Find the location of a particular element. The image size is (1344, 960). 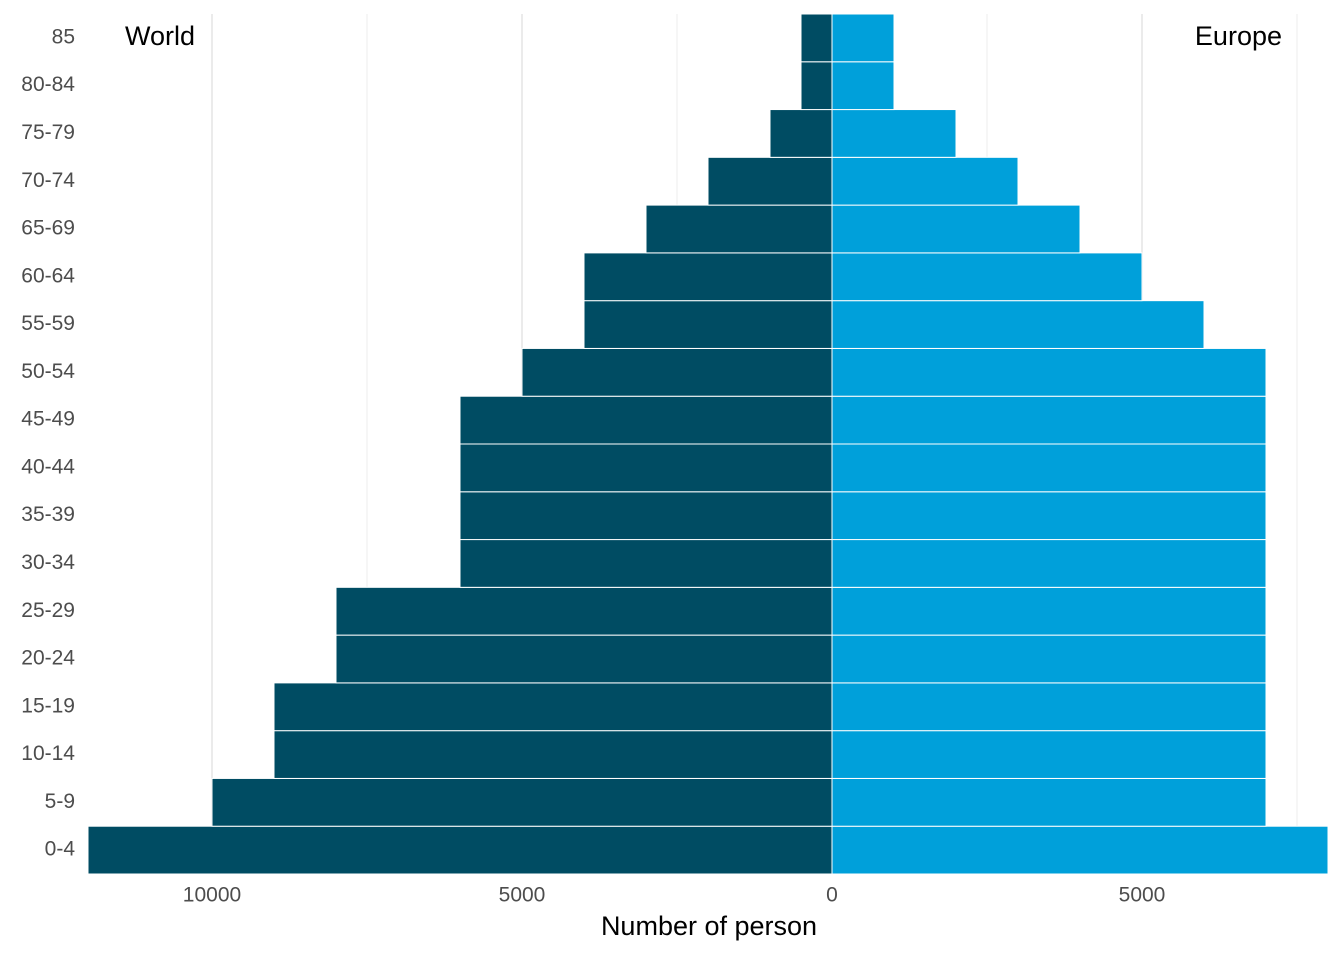

y-tick-label: 20-24 is located at coordinates (48, 658).